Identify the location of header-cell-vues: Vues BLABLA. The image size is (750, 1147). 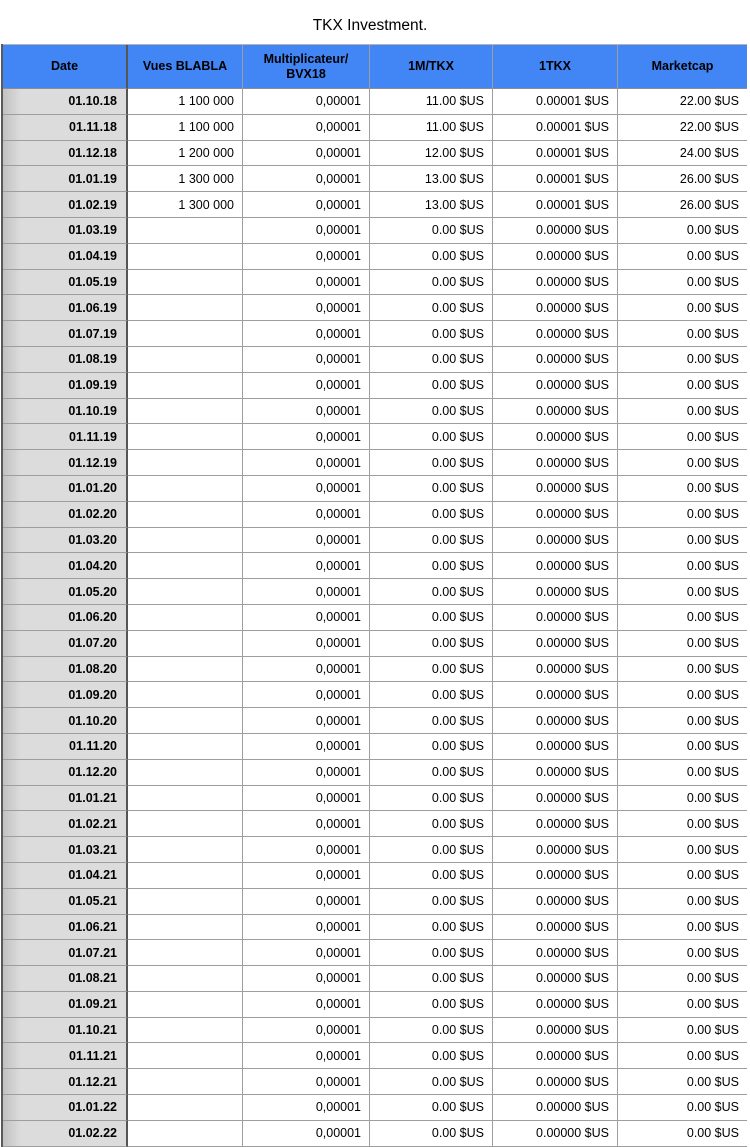
(185, 67).